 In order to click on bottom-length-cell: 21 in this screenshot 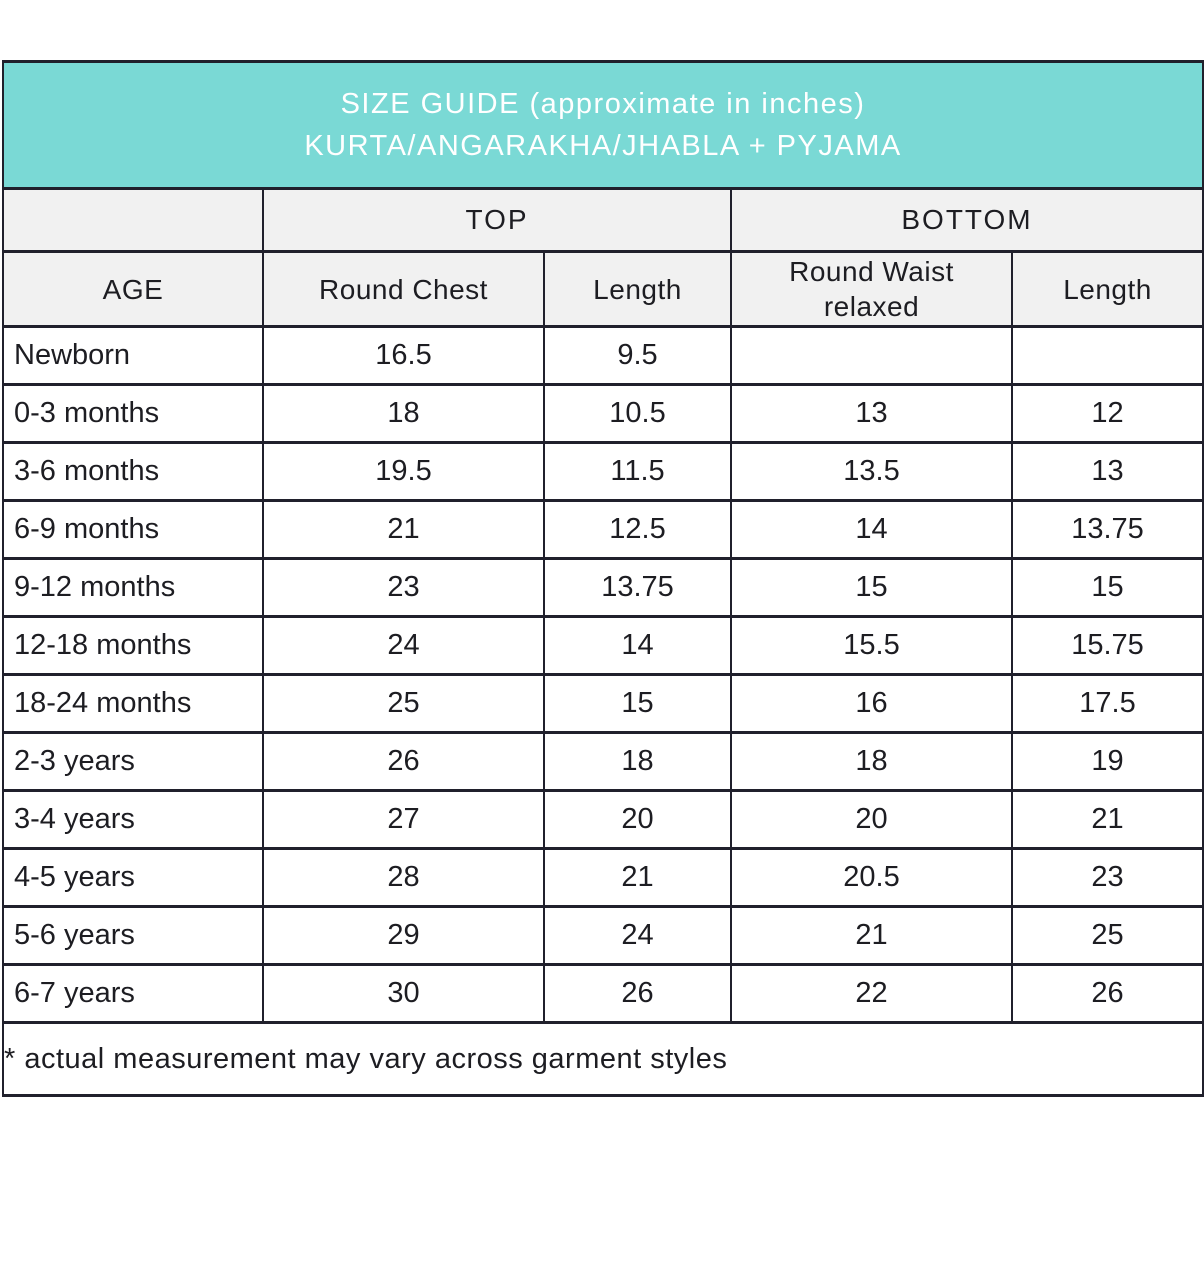, I will do `click(1107, 819)`.